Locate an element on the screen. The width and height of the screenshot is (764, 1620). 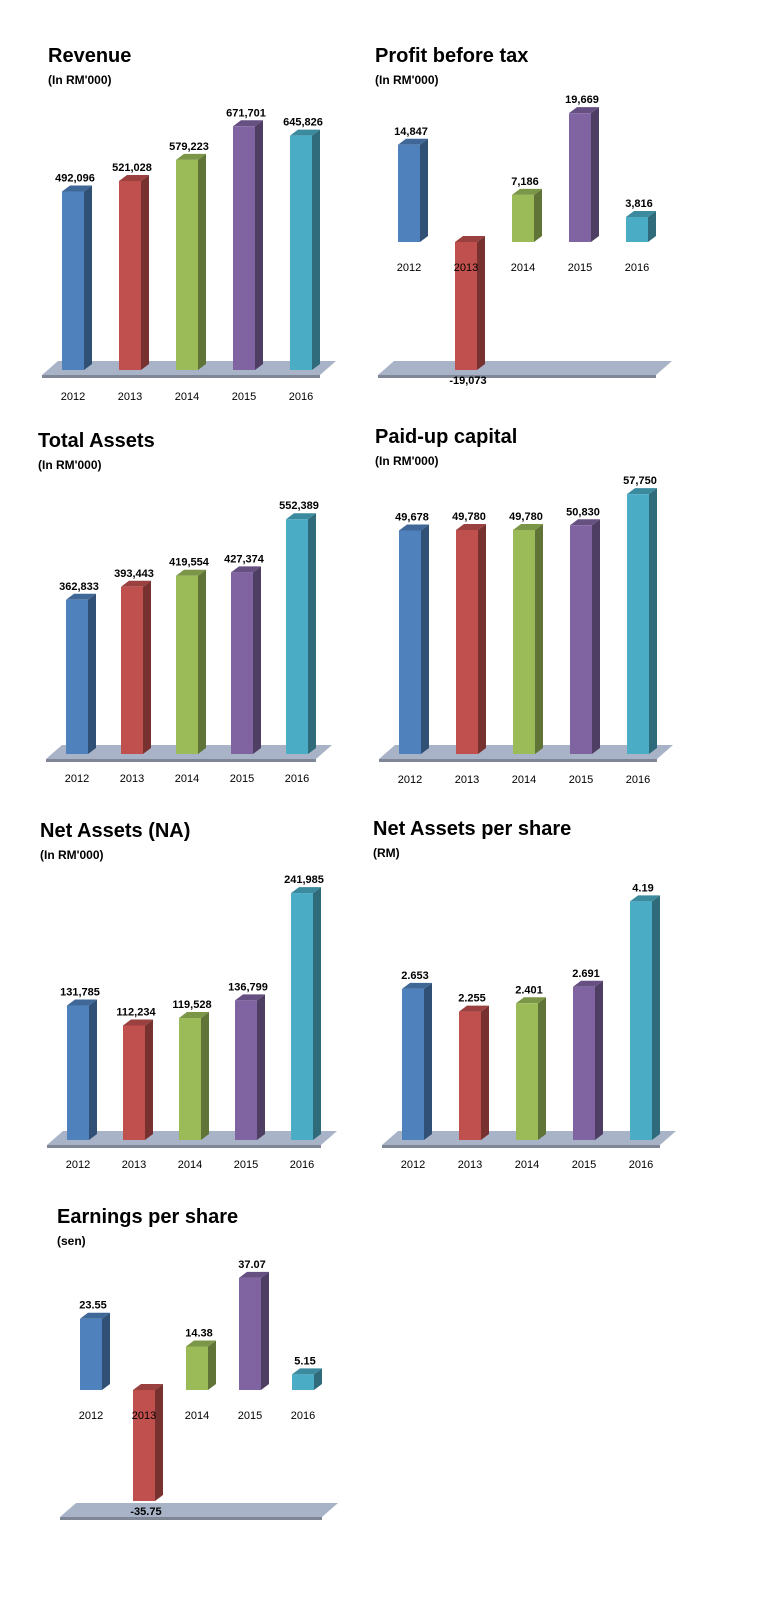
data-label: 671,701 is located at coordinates (246, 113).